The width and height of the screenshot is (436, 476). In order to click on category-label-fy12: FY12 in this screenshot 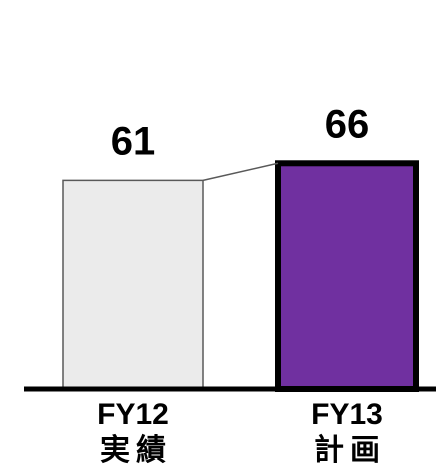, I will do `click(133, 414)`.